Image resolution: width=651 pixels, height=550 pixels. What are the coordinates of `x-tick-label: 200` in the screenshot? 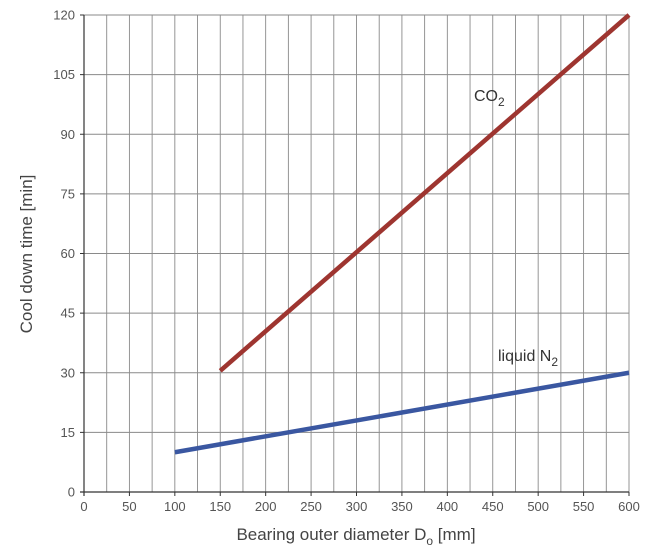 It's located at (266, 506).